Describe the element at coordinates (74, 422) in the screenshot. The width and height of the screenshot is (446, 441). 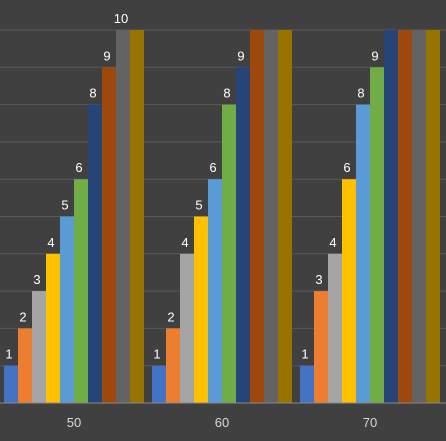
I see `x-tick-label: 50` at that location.